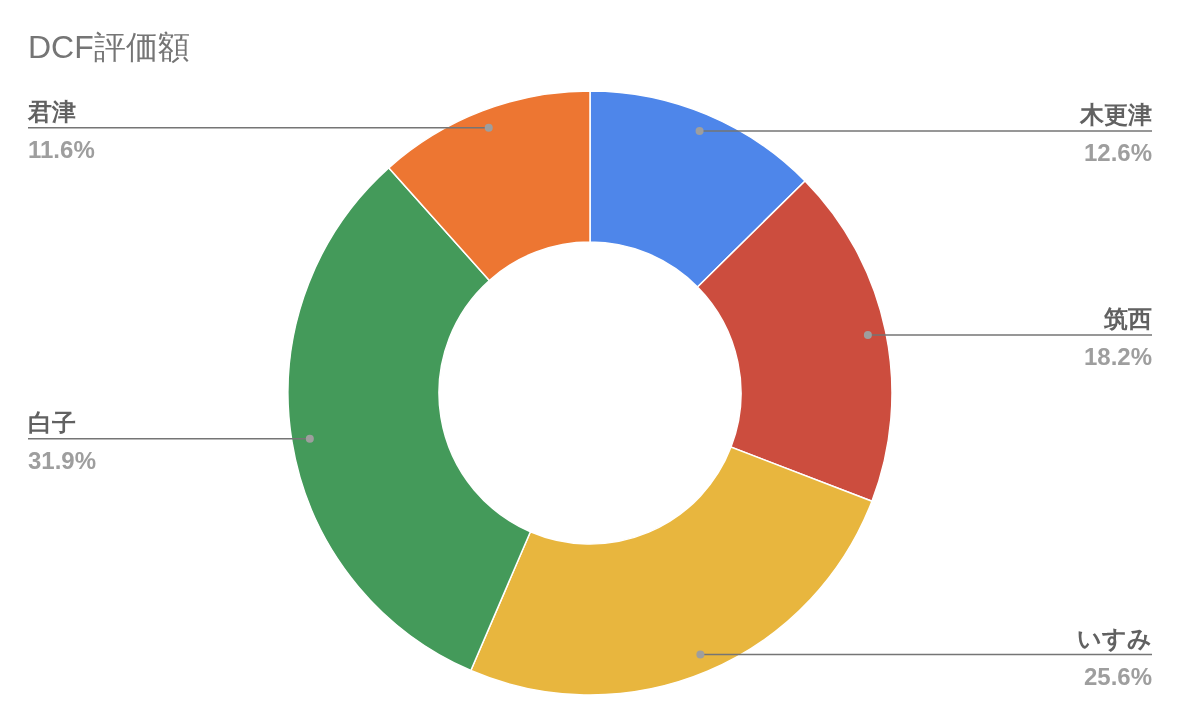 The width and height of the screenshot is (1180, 708). I want to click on title: DCF評価額, so click(109, 47).